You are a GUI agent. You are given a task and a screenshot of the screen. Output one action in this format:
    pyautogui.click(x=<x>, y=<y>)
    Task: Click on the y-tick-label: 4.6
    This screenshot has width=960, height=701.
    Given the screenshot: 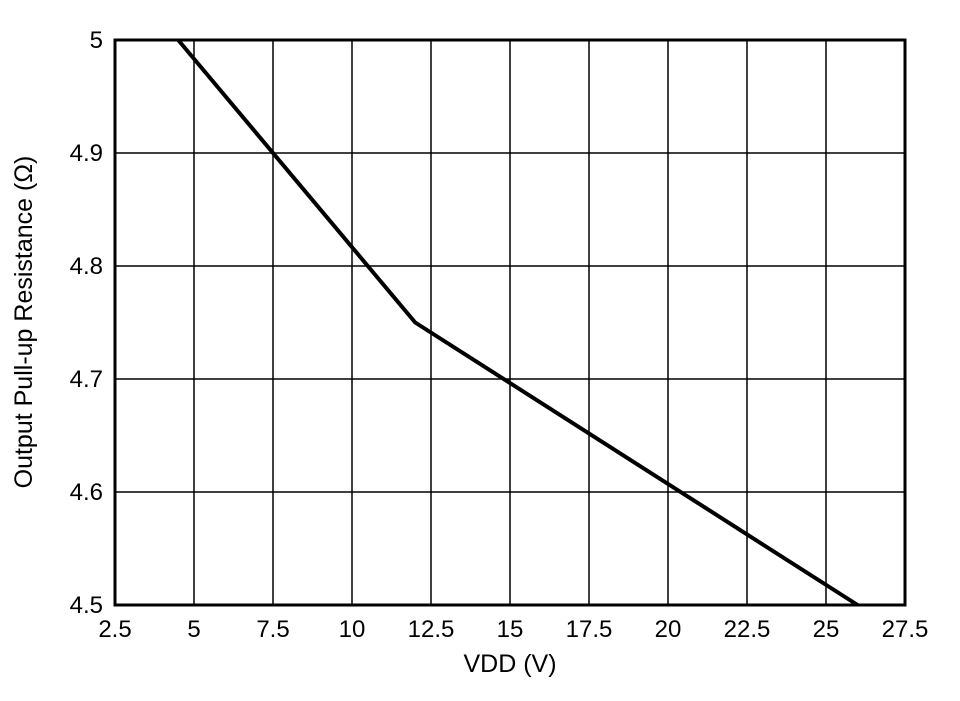 What is the action you would take?
    pyautogui.click(x=86, y=492)
    